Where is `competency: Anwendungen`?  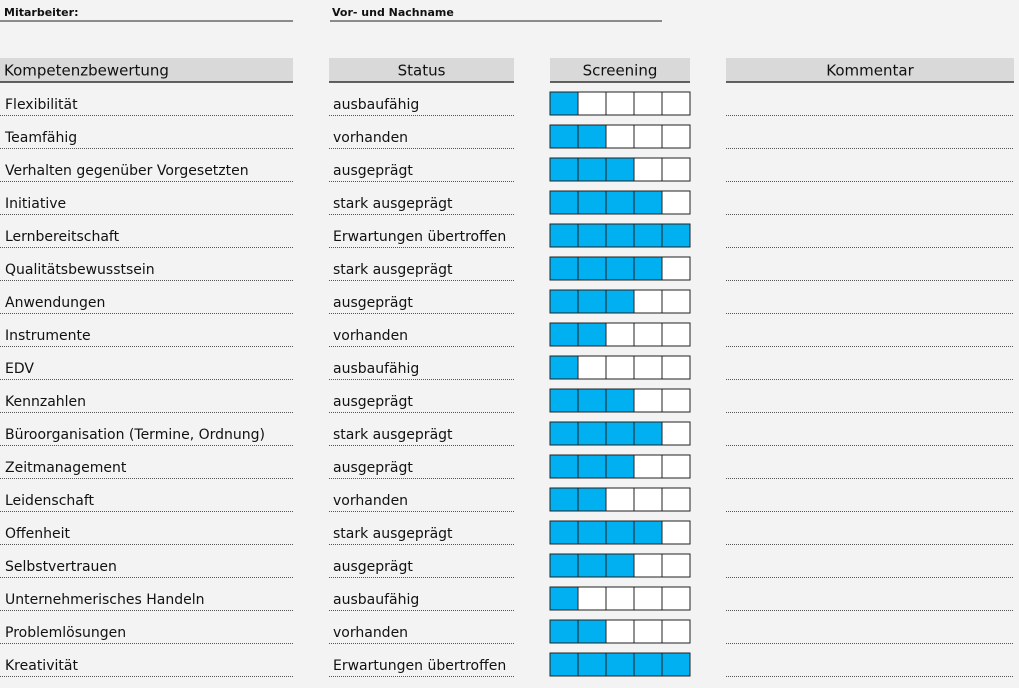 competency: Anwendungen is located at coordinates (55, 303).